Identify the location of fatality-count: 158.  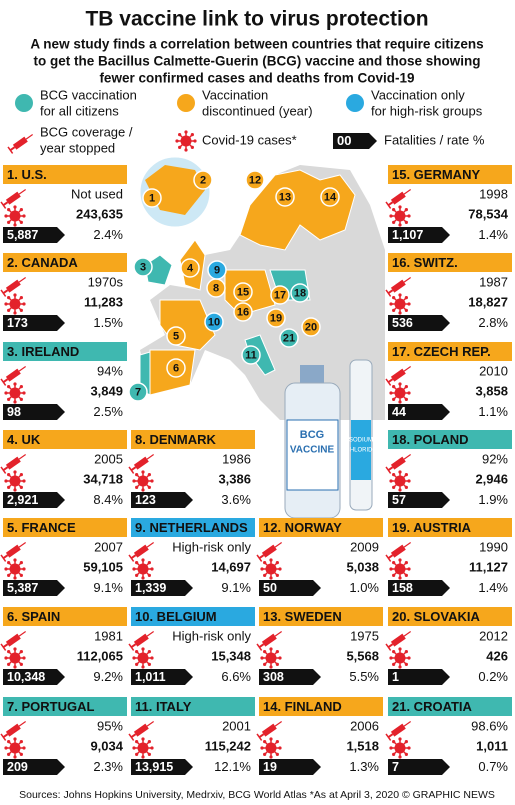
(402, 588).